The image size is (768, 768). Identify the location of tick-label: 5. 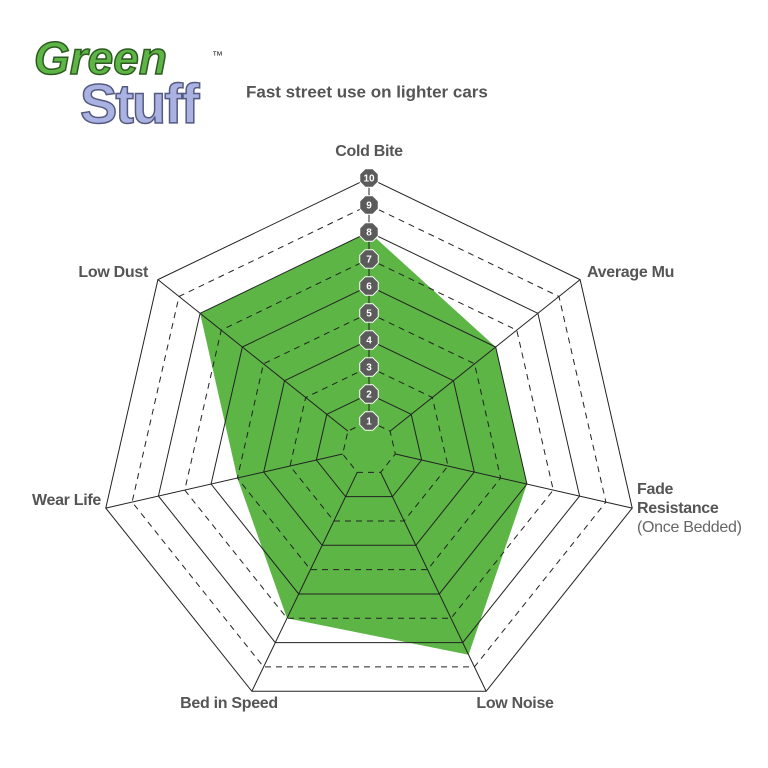
(369, 314).